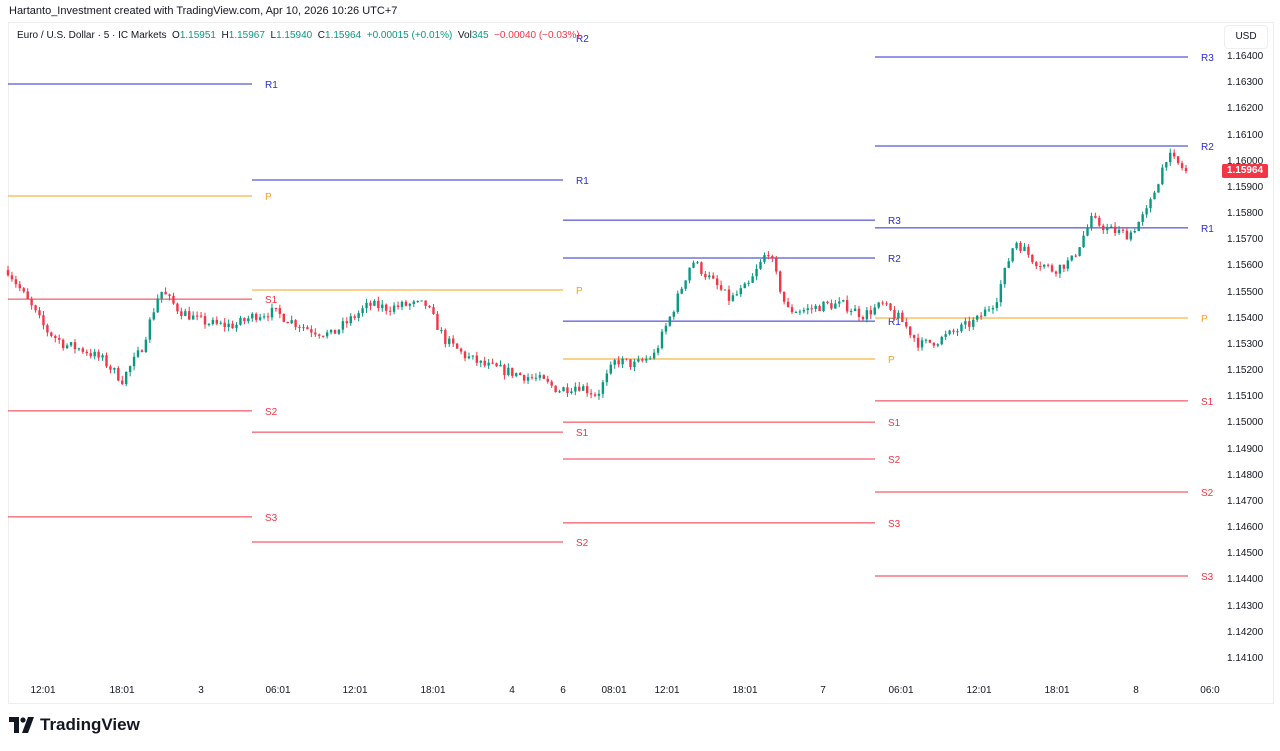  I want to click on currency-button: USD, so click(1246, 37).